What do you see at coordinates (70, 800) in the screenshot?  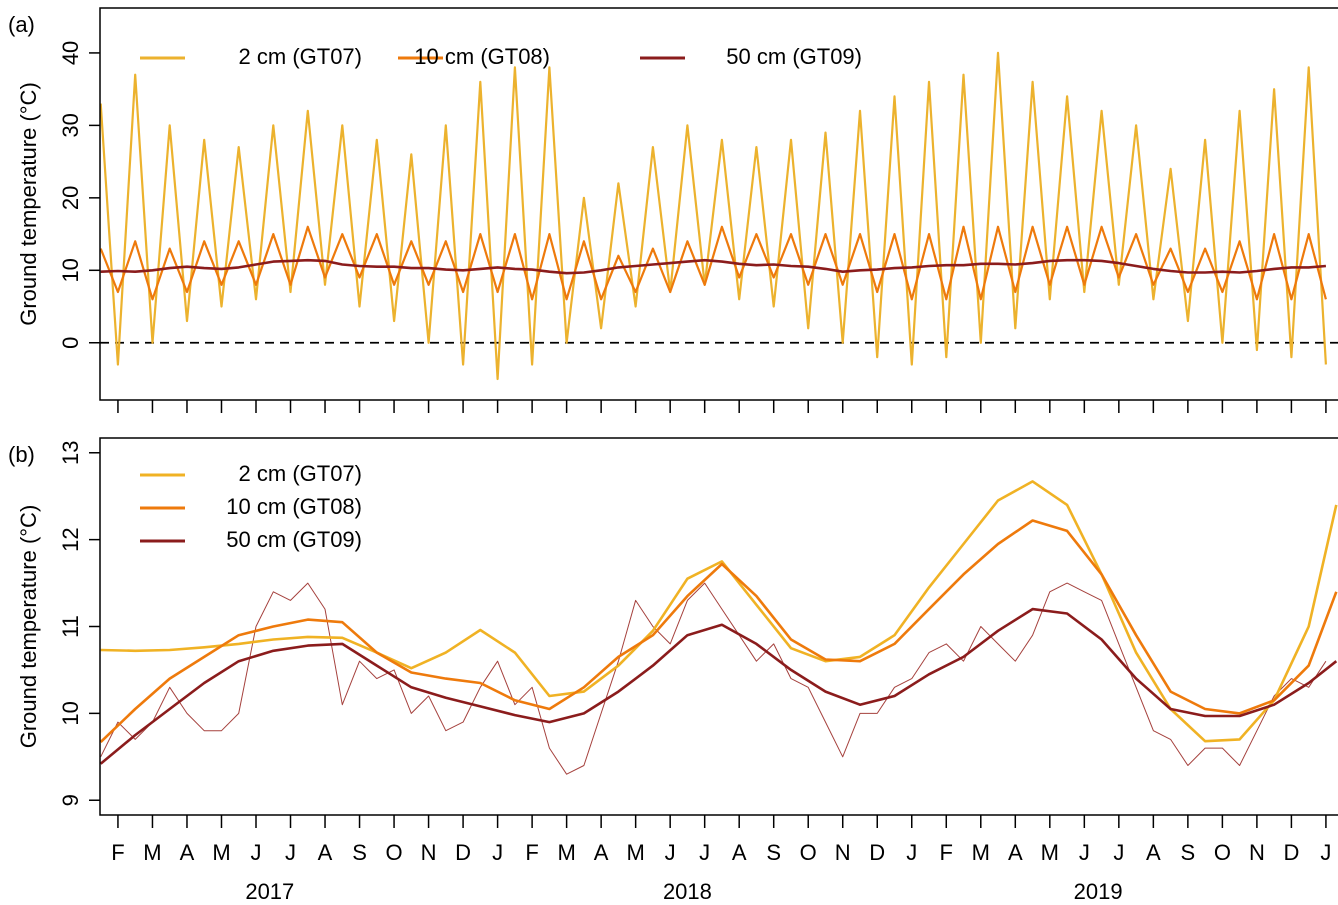 I see `y-tick-label: 9` at bounding box center [70, 800].